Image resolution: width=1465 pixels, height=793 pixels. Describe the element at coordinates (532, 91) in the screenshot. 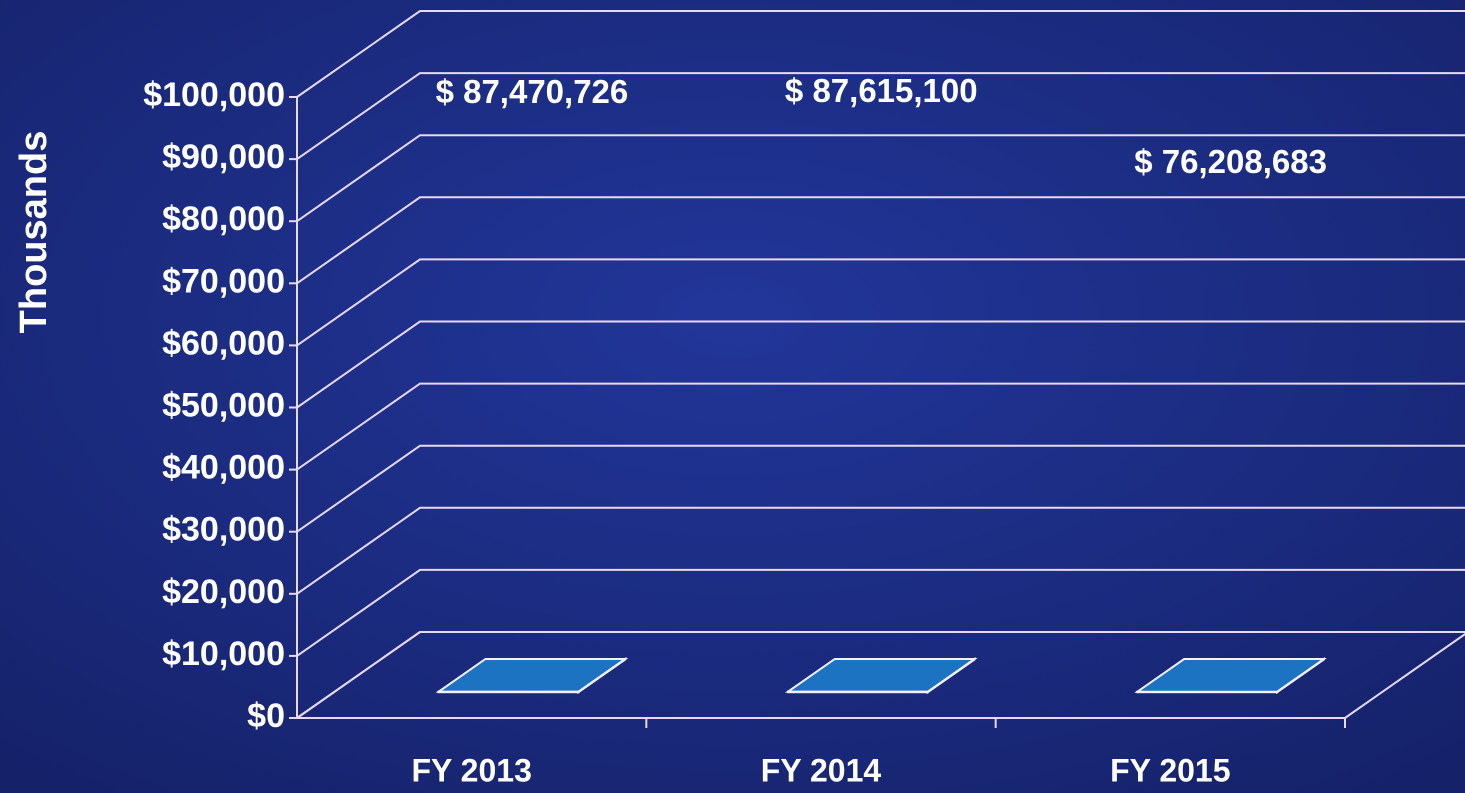

I see `total-label: $ 87,470,726` at that location.